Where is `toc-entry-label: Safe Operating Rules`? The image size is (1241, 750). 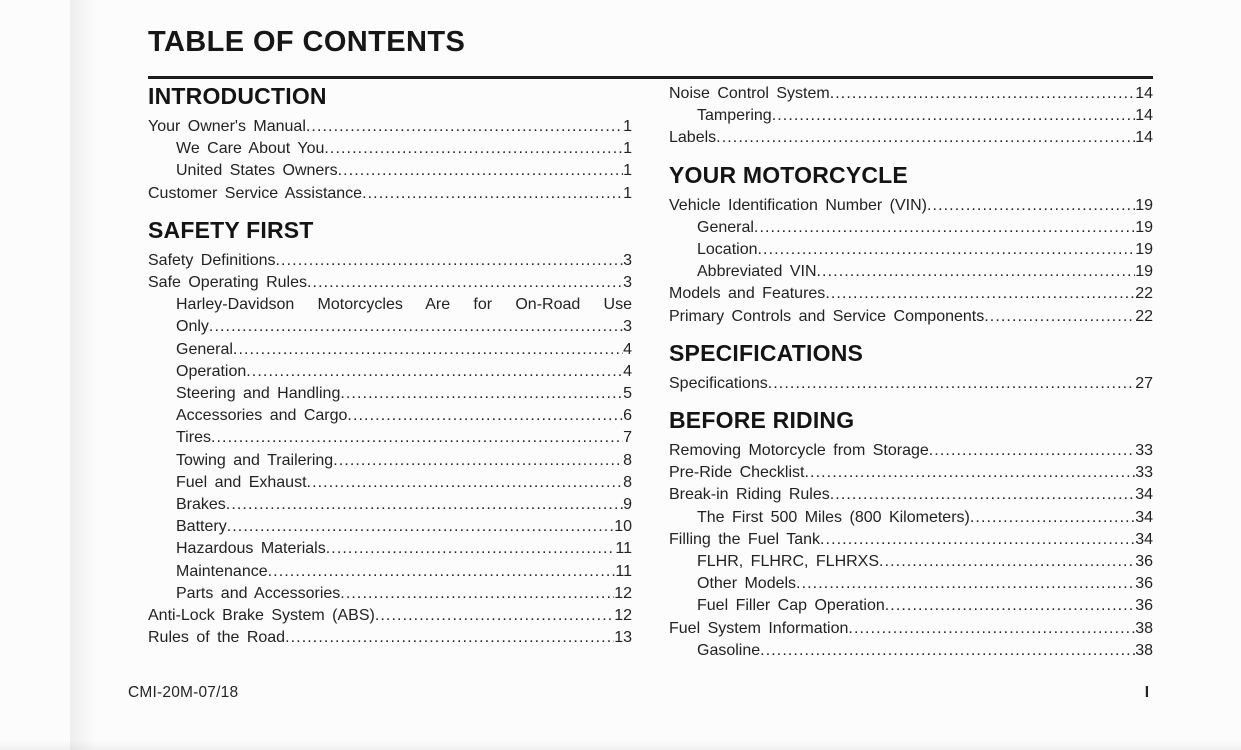
toc-entry-label: Safe Operating Rules is located at coordinates (227, 283).